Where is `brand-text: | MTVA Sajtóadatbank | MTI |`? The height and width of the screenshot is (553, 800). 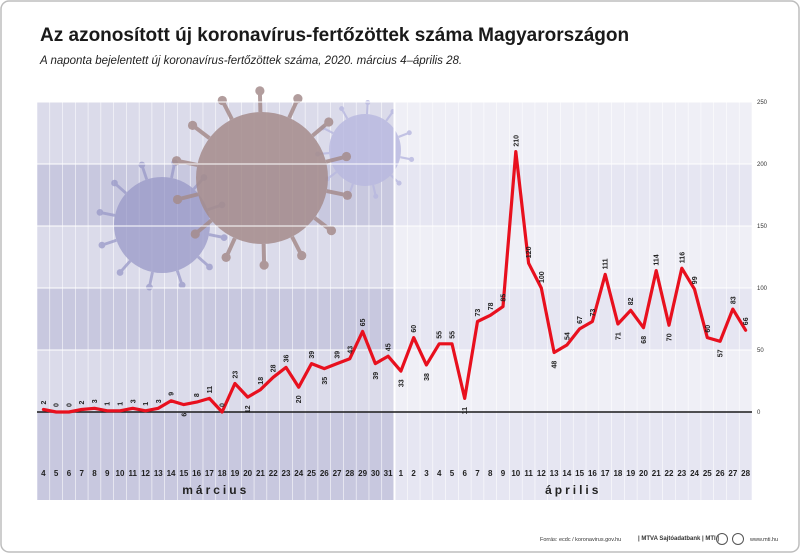
brand-text: | MTVA Sajtóadatbank | MTI | is located at coordinates (679, 539).